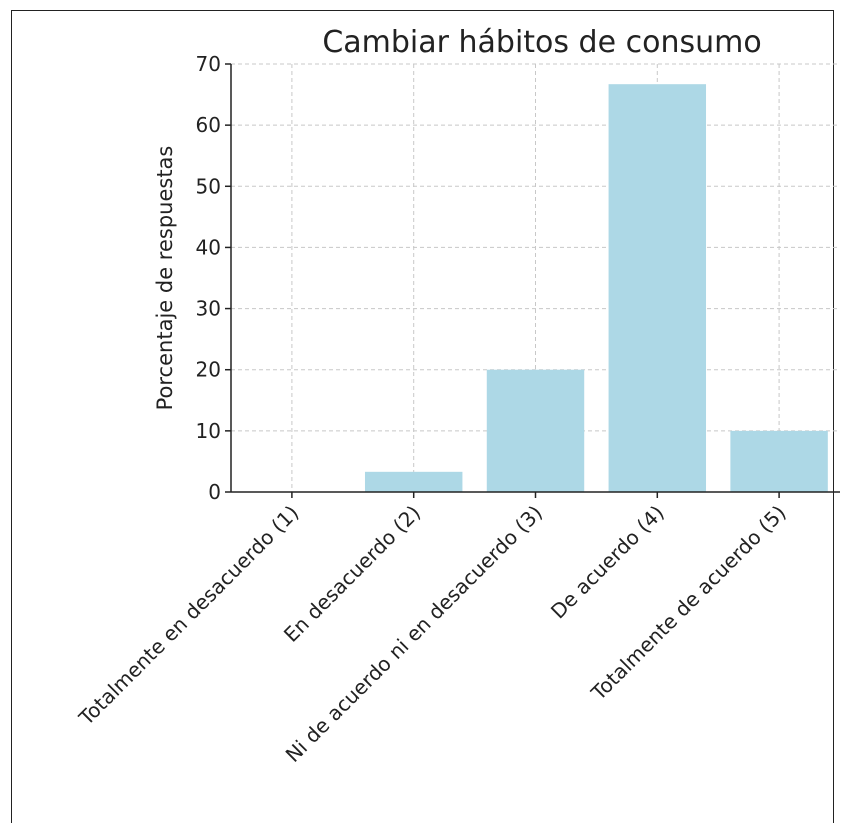  I want to click on y-ticks: 0 10 20 30 40 50 60 70, so click(213, 278).